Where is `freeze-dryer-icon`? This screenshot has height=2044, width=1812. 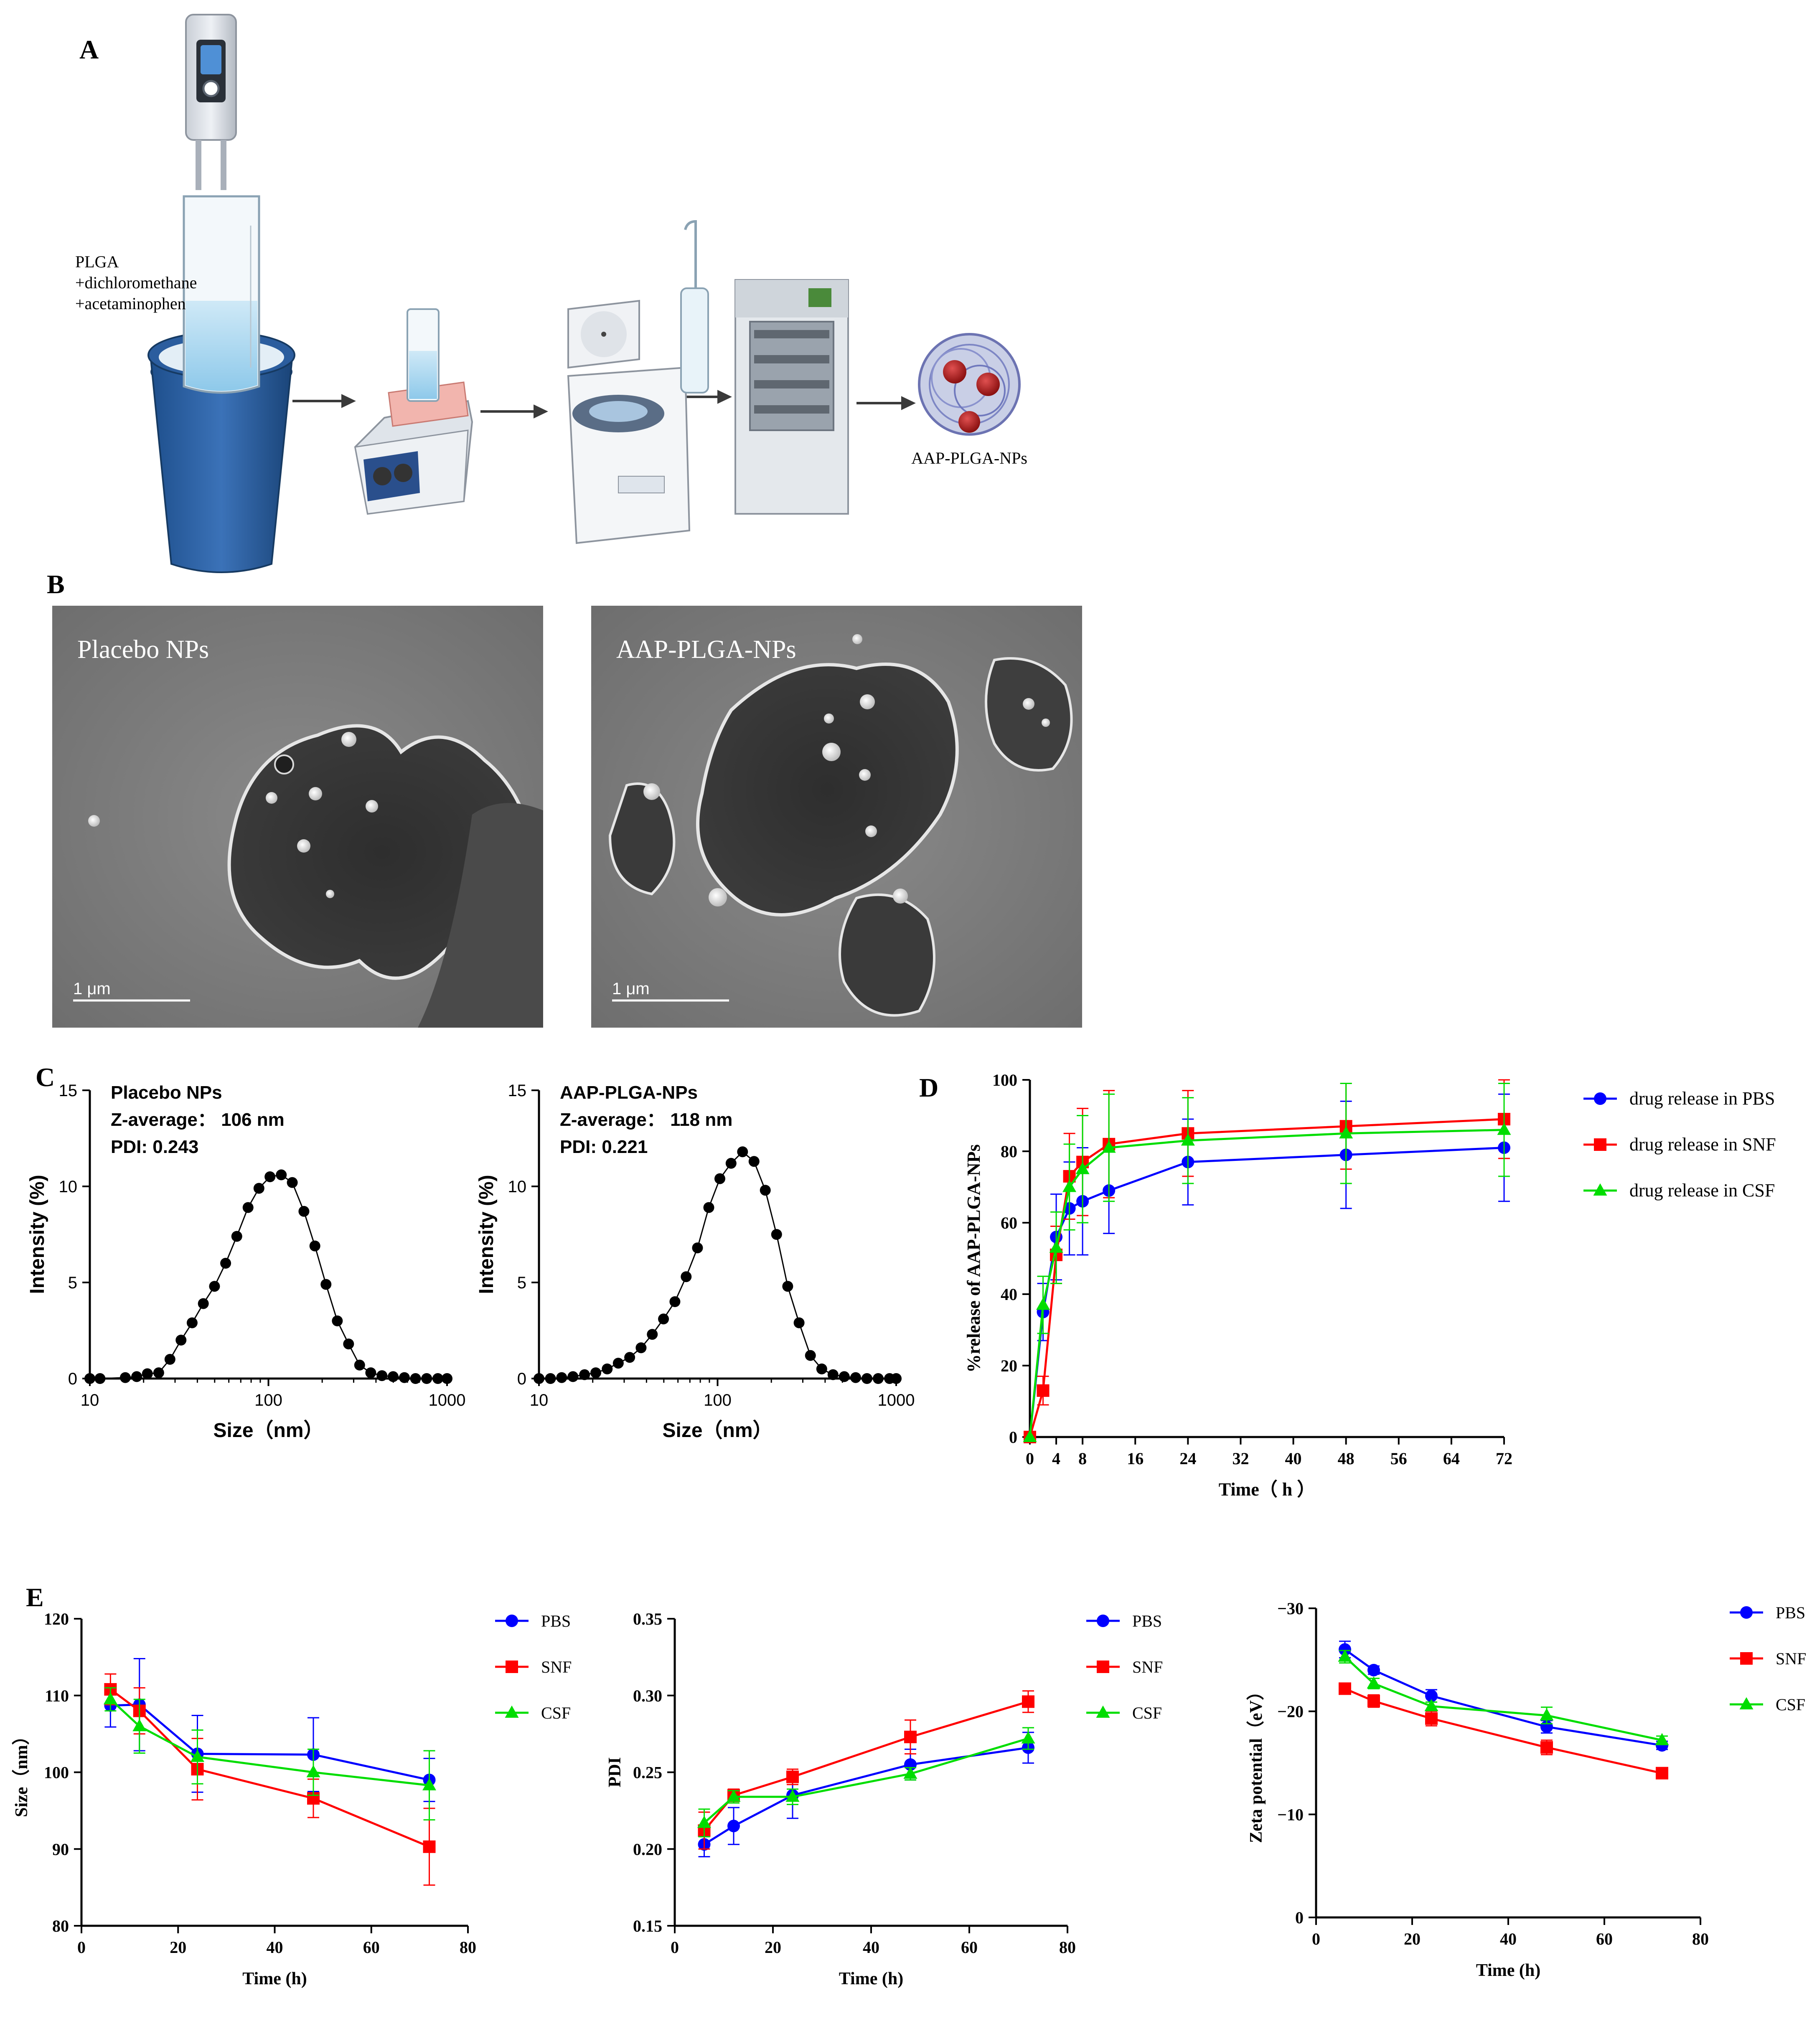
freeze-dryer-icon is located at coordinates (792, 397).